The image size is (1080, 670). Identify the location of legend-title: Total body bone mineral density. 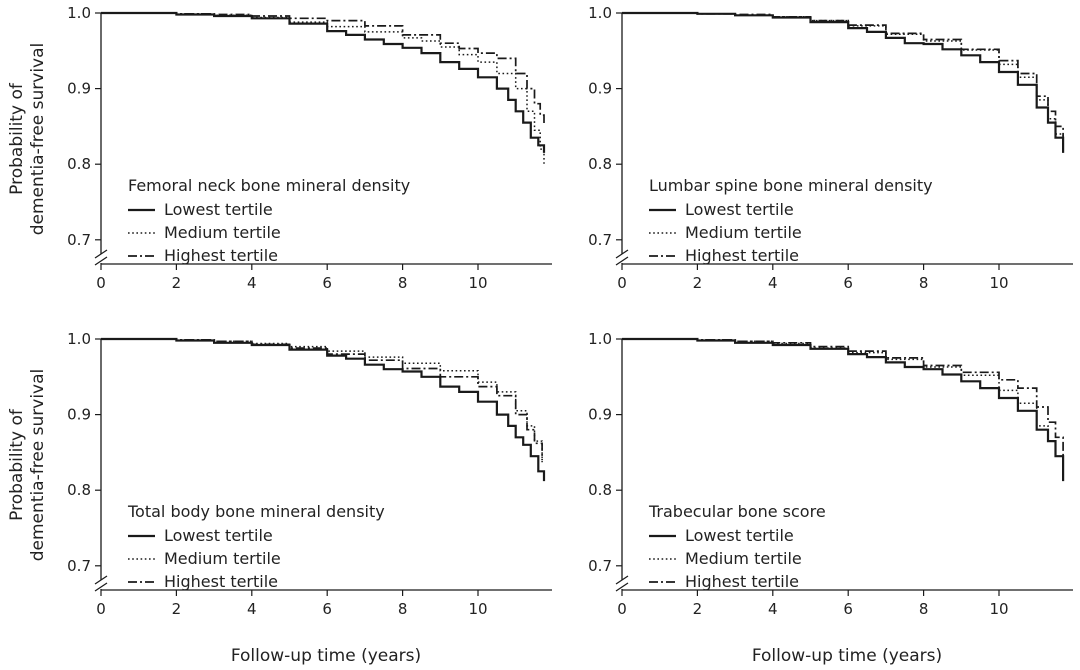
(256, 511).